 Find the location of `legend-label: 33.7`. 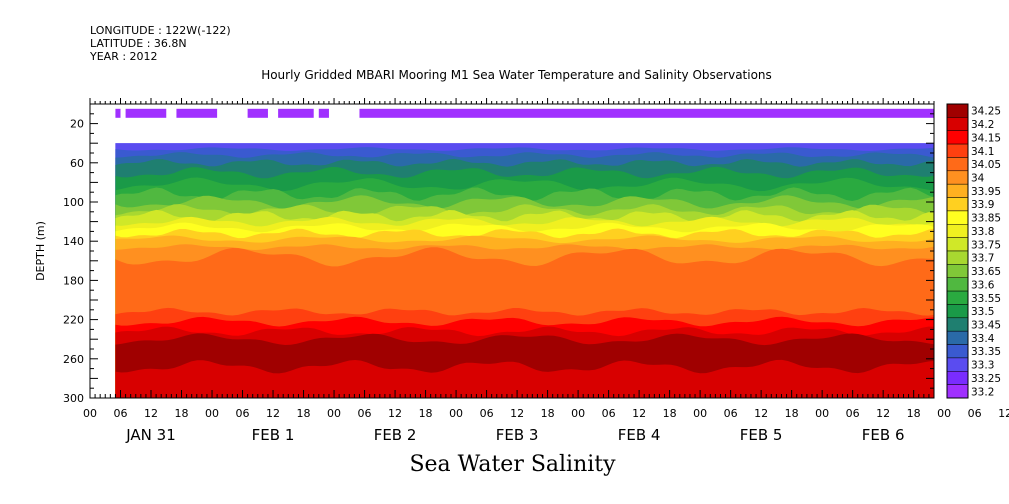

legend-label: 33.7 is located at coordinates (982, 259).